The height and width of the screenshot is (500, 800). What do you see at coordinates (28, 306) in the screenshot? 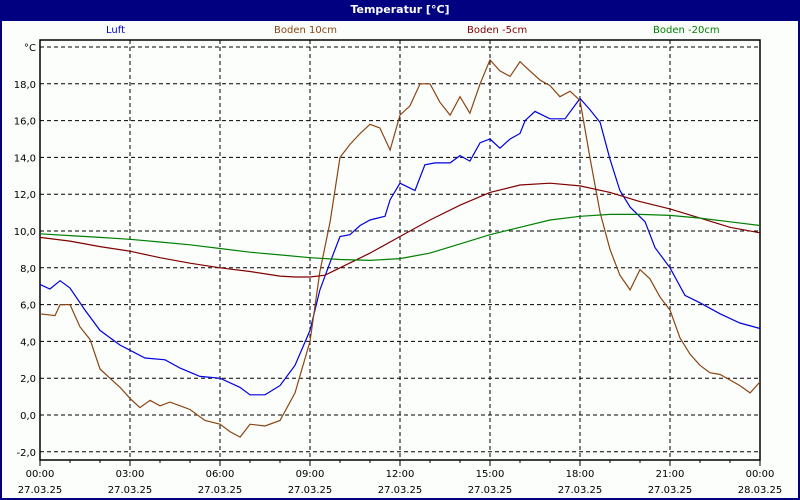
I see `y-tick-label: 6,0` at bounding box center [28, 306].